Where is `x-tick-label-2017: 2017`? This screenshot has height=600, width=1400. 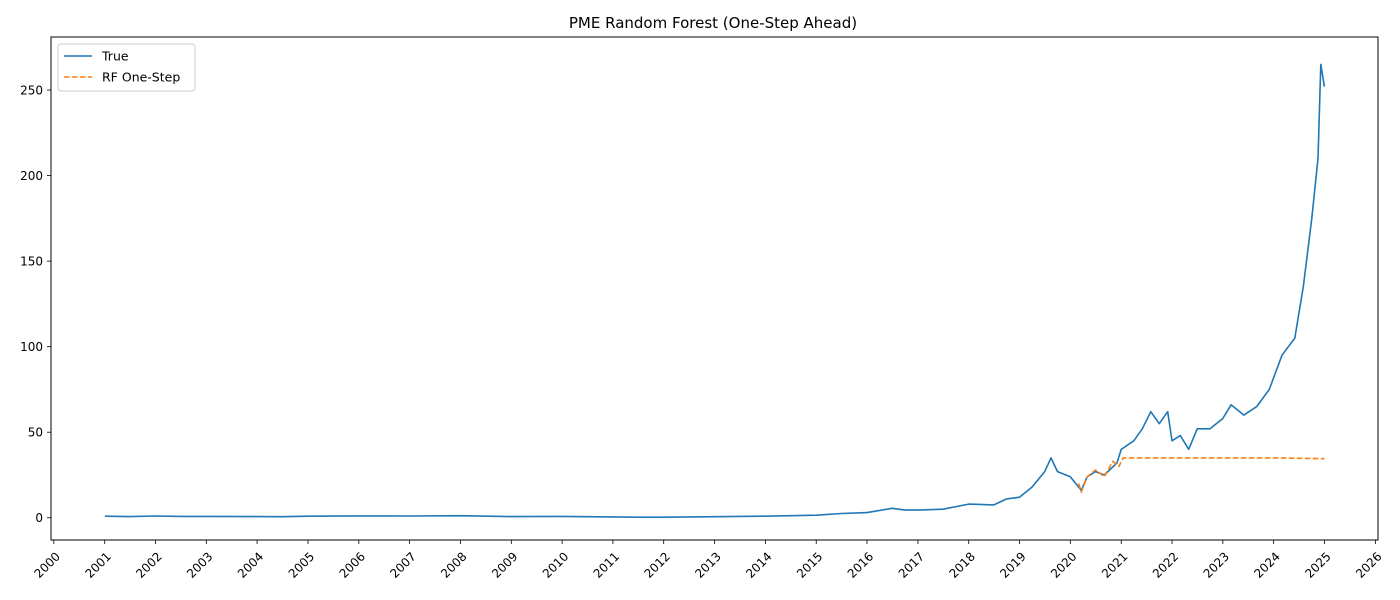 x-tick-label-2017: 2017 is located at coordinates (911, 564).